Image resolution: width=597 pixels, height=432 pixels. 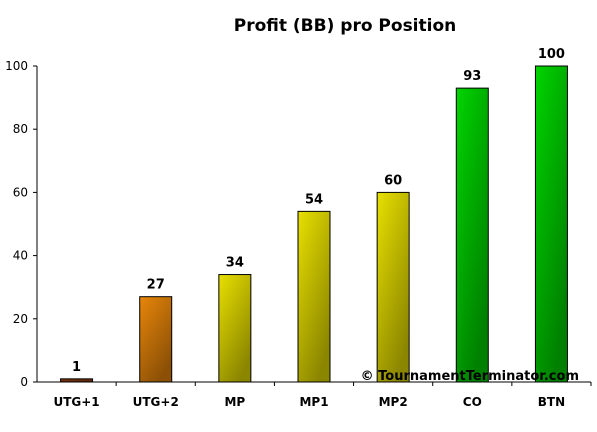 What do you see at coordinates (345, 26) in the screenshot?
I see `chart-title: Profit (BB) pro Position` at bounding box center [345, 26].